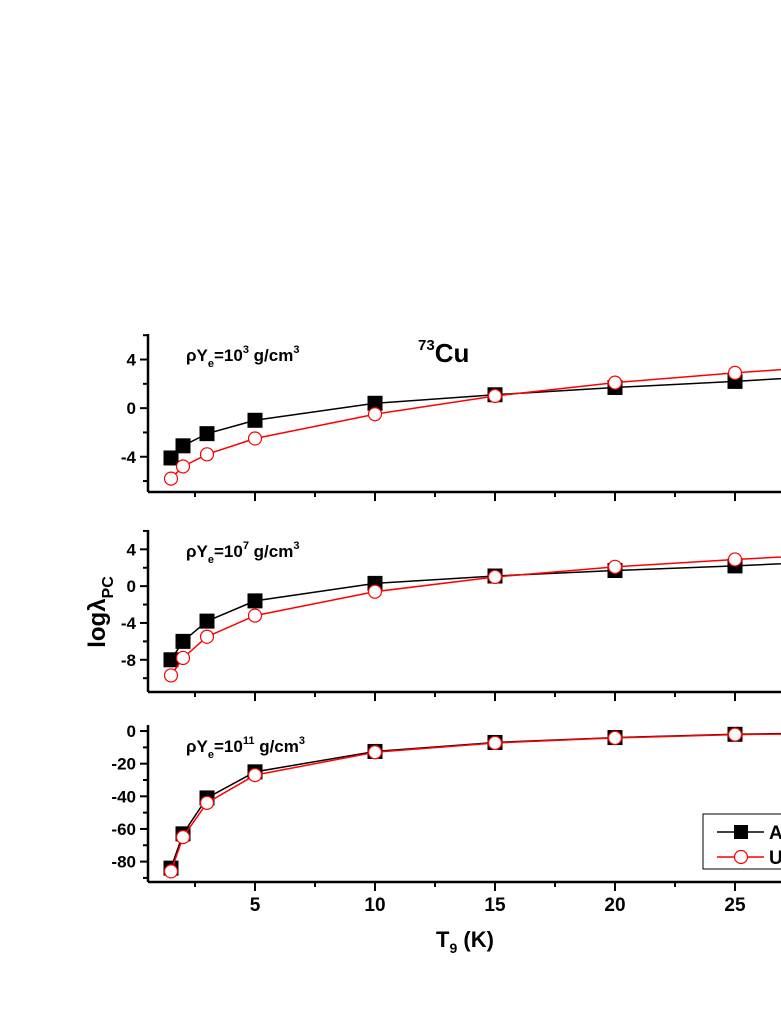 This screenshot has height=1010, width=781. What do you see at coordinates (374, 905) in the screenshot?
I see `x-tick-label: 10` at bounding box center [374, 905].